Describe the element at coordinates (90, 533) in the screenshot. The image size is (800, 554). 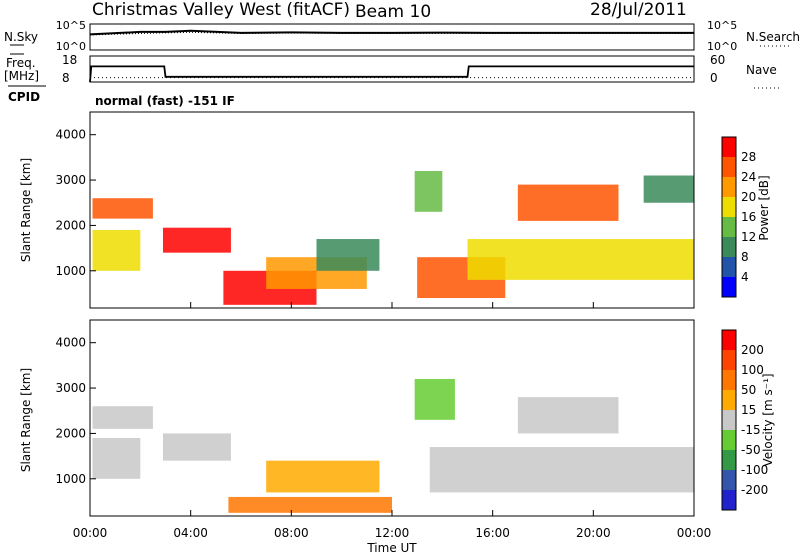
I see `x-tick-0: 00:00` at that location.